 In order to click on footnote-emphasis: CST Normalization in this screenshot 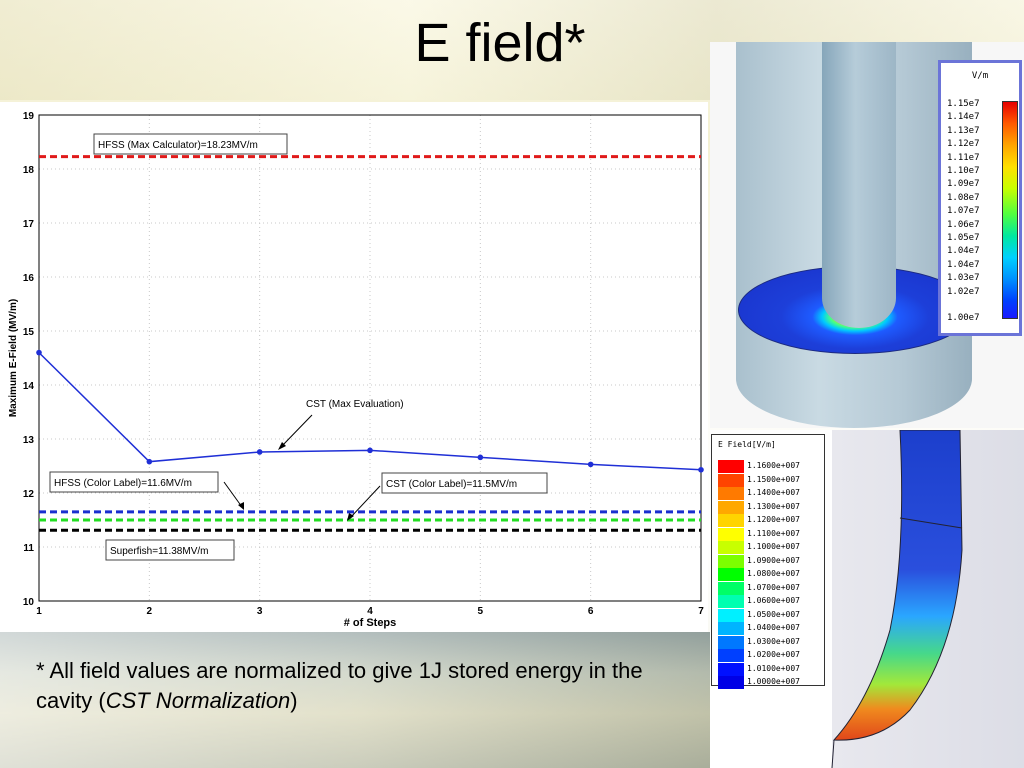, I will do `click(198, 700)`.